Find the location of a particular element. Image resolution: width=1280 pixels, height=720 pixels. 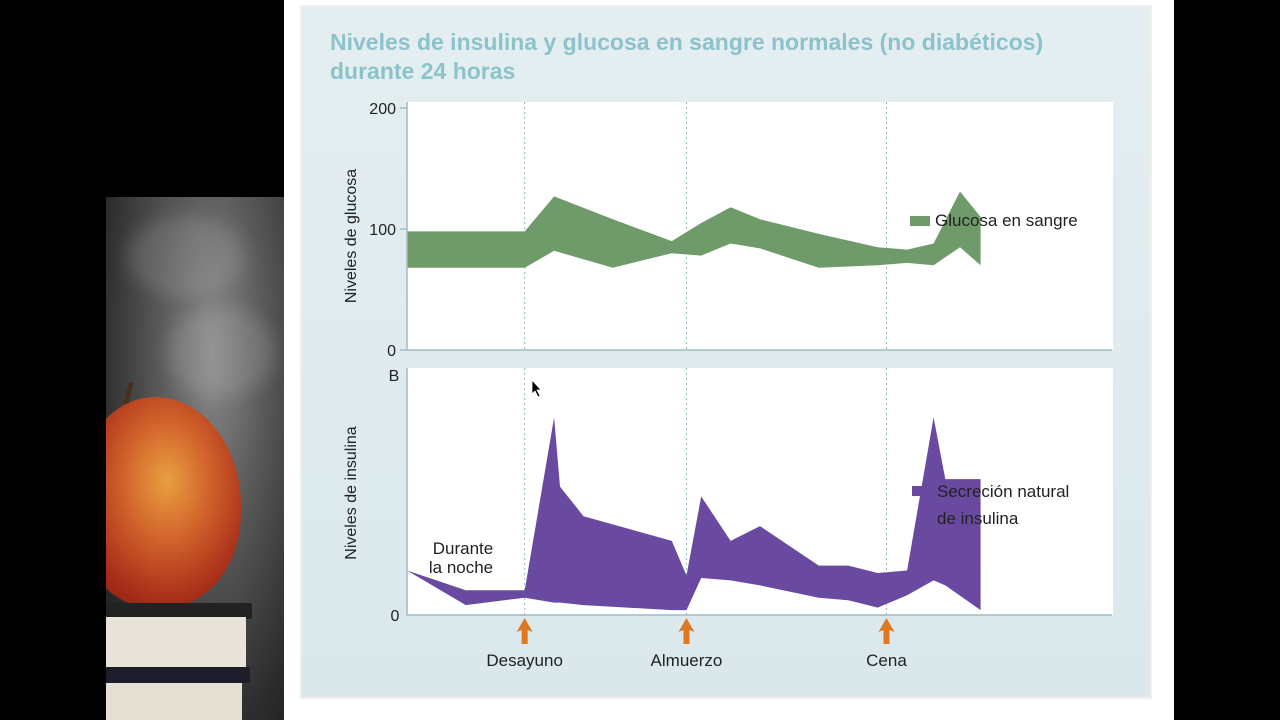

insulin-area-band is located at coordinates (694, 514).